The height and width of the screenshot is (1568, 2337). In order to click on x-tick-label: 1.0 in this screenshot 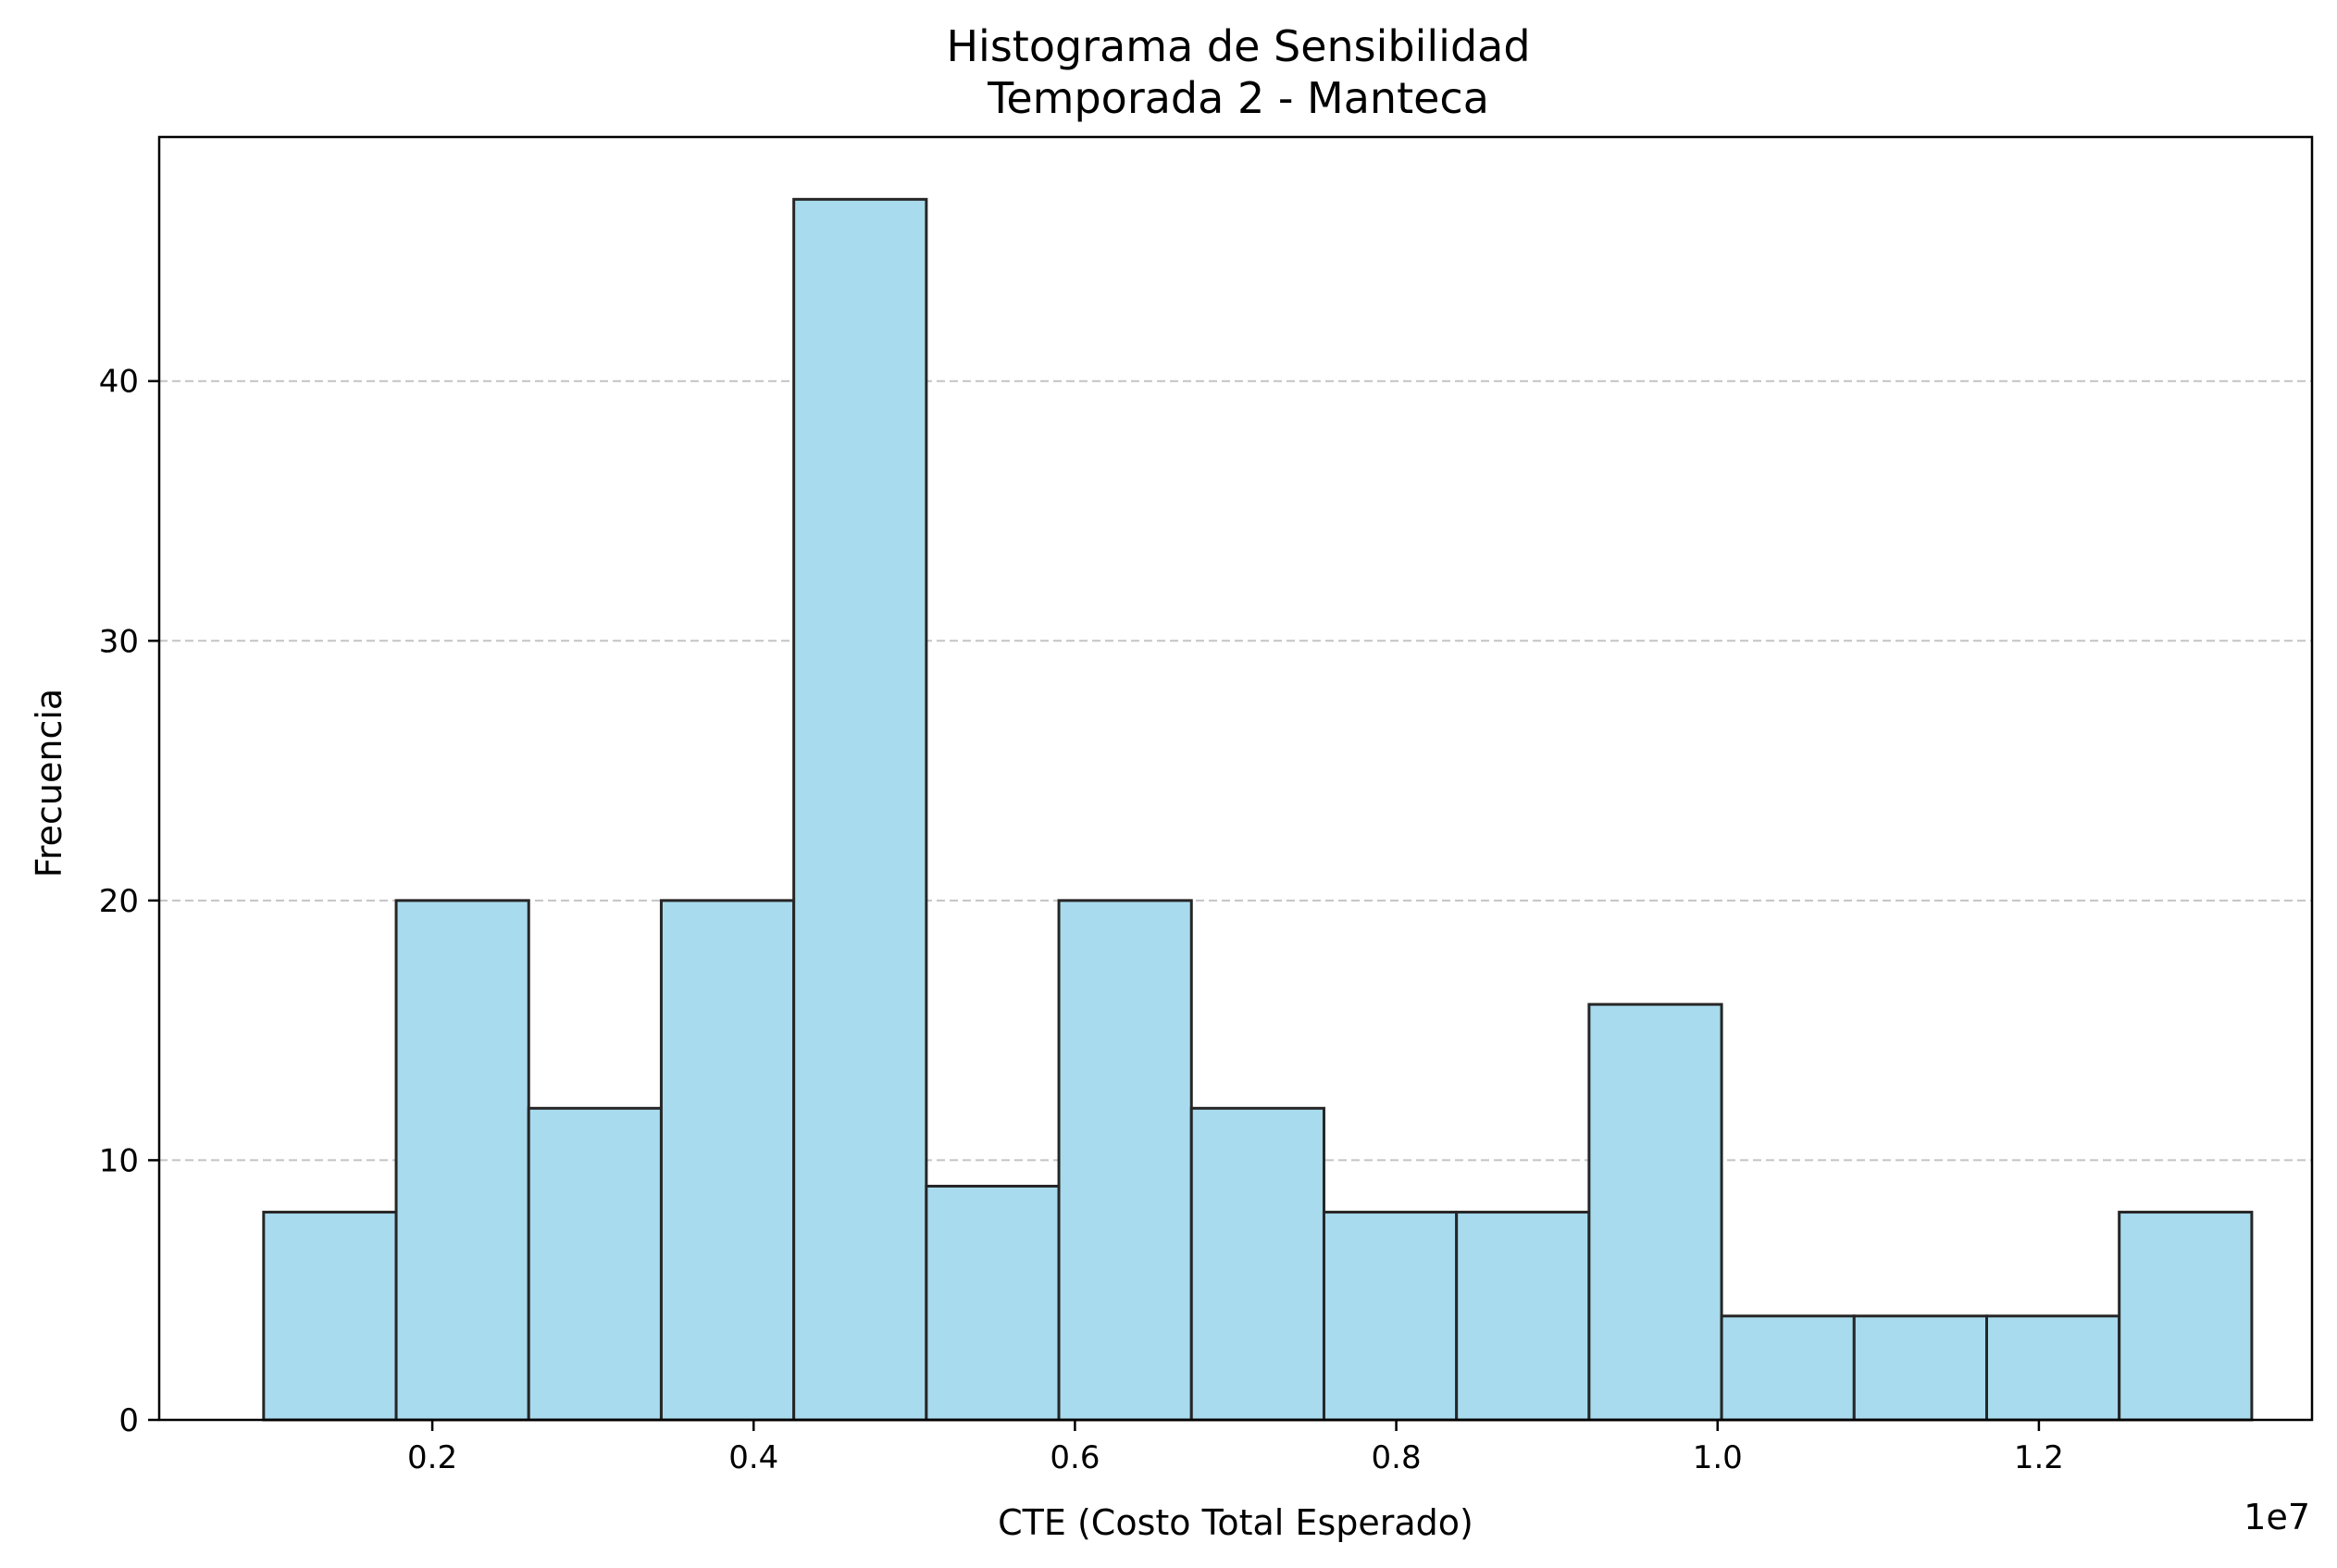, I will do `click(1718, 1457)`.